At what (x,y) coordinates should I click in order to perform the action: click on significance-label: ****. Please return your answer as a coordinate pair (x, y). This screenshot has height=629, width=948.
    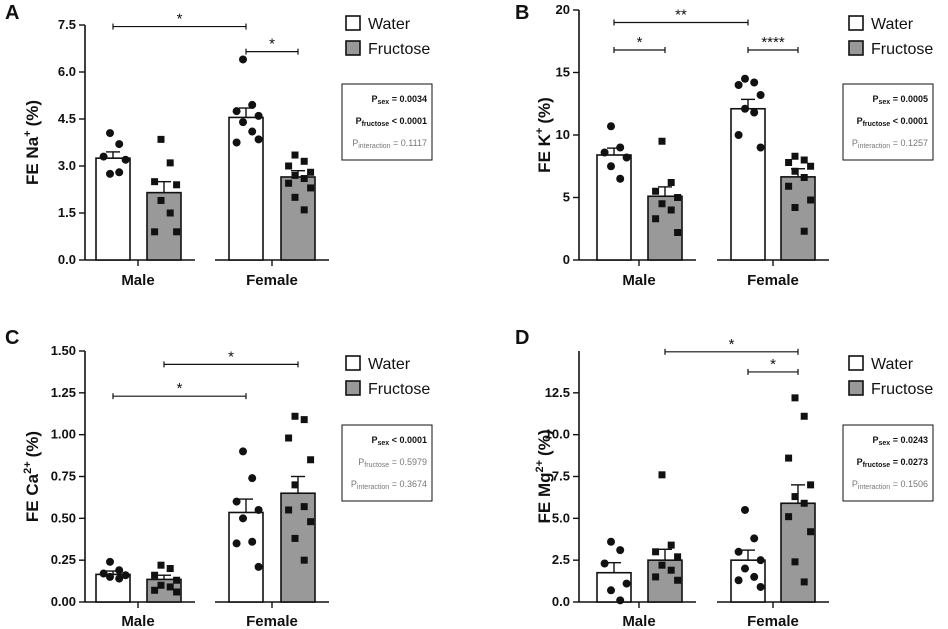
    Looking at the image, I should click on (773, 42).